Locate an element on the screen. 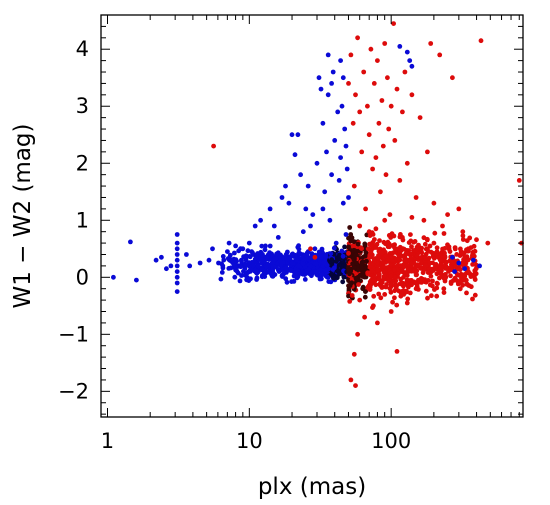 The width and height of the screenshot is (550, 505). y-tick-label: −2 is located at coordinates (73, 391).